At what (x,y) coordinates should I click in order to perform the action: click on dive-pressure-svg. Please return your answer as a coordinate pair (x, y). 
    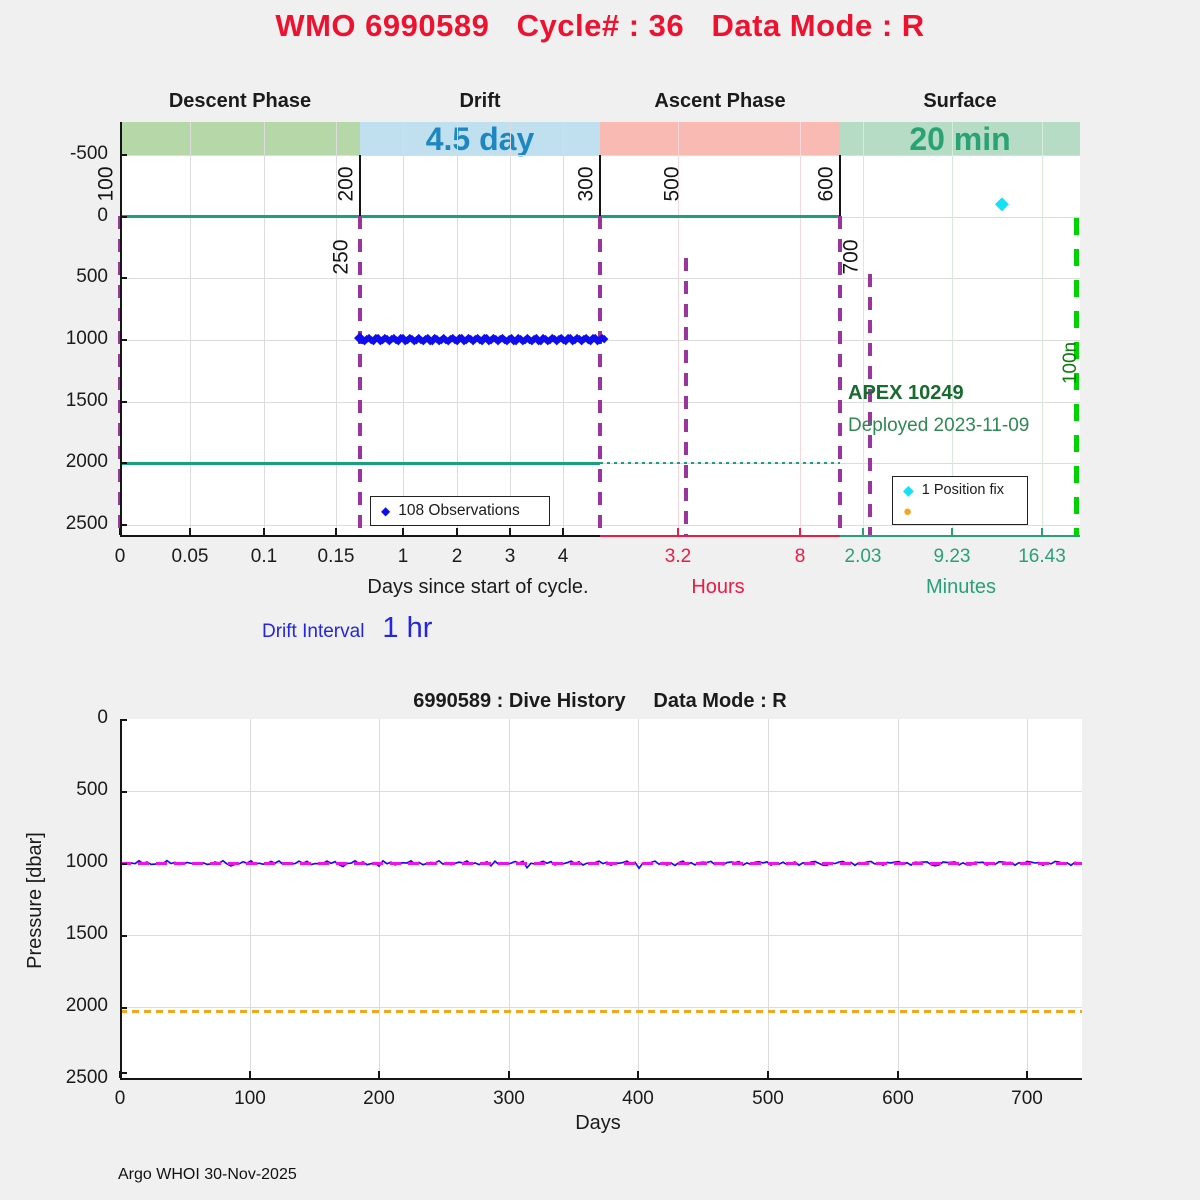
    Looking at the image, I should click on (600, 882).